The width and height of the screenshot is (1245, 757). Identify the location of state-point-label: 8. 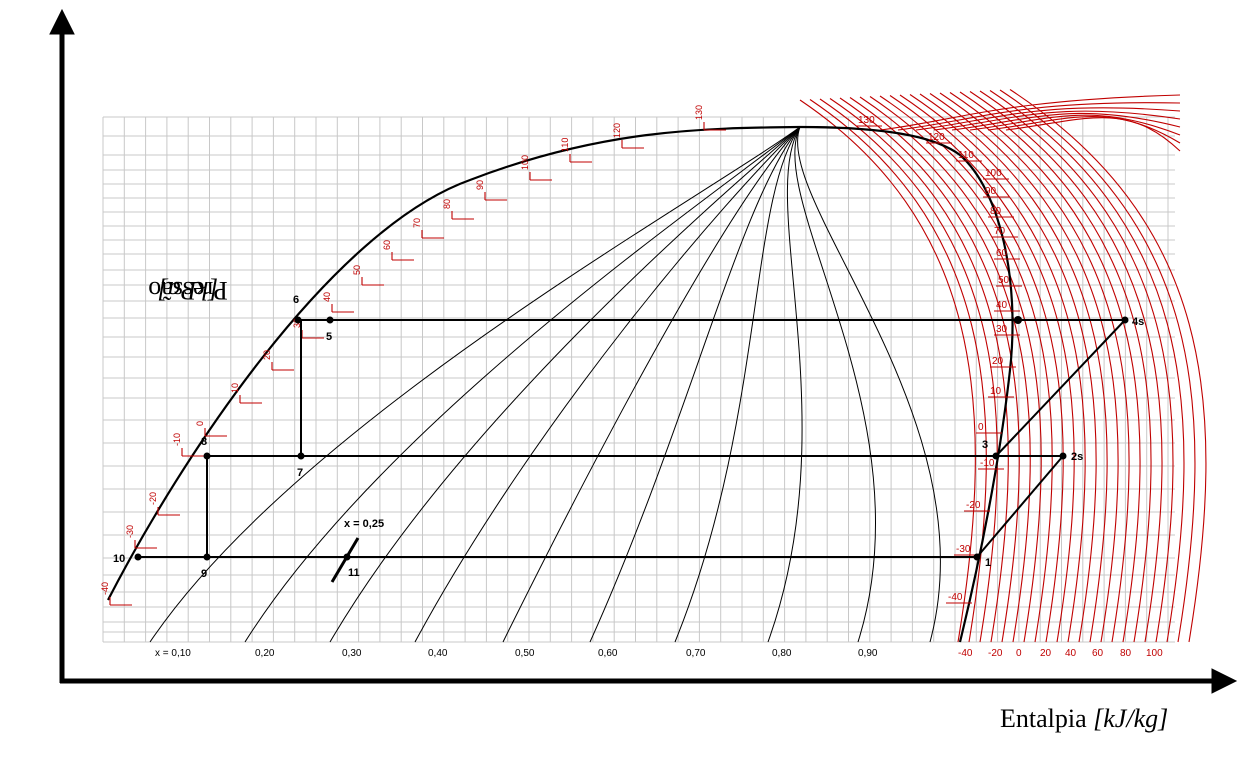
(204, 442).